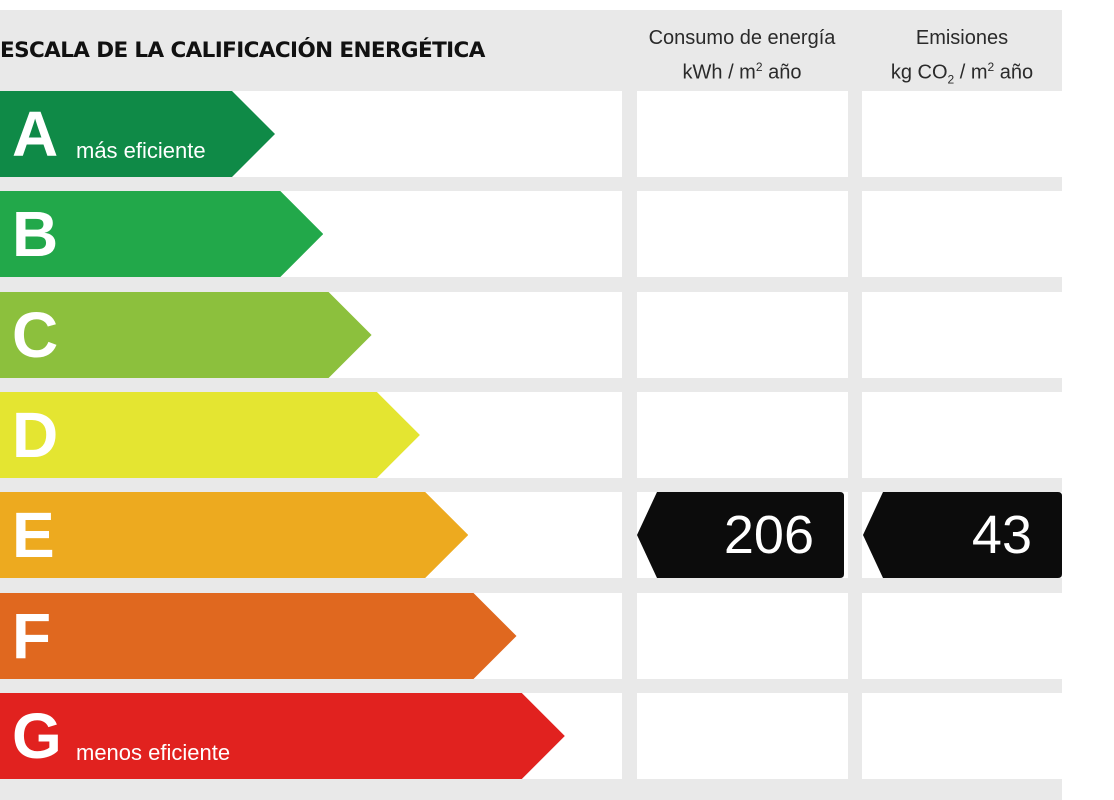 This screenshot has height=800, width=1114. What do you see at coordinates (742, 56) in the screenshot?
I see `consumo-column-header: Consumo de energía kWh / m2 año` at bounding box center [742, 56].